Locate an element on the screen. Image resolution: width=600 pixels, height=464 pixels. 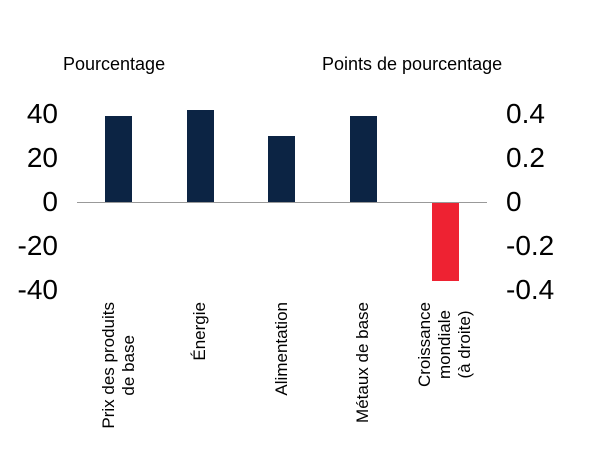
category-label: Croissance mondiale (à droite) is located at coordinates (445, 344).